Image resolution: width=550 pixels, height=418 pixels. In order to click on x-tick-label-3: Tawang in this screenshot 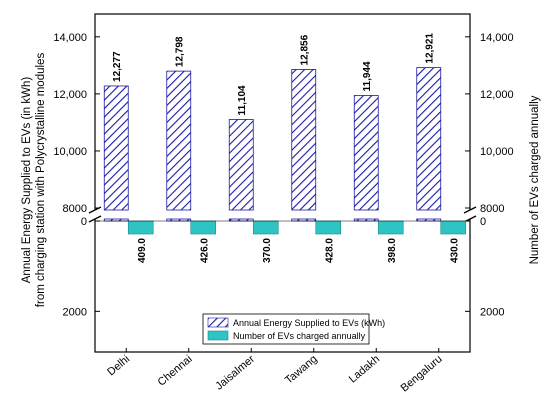, I will do `click(301, 370)`.